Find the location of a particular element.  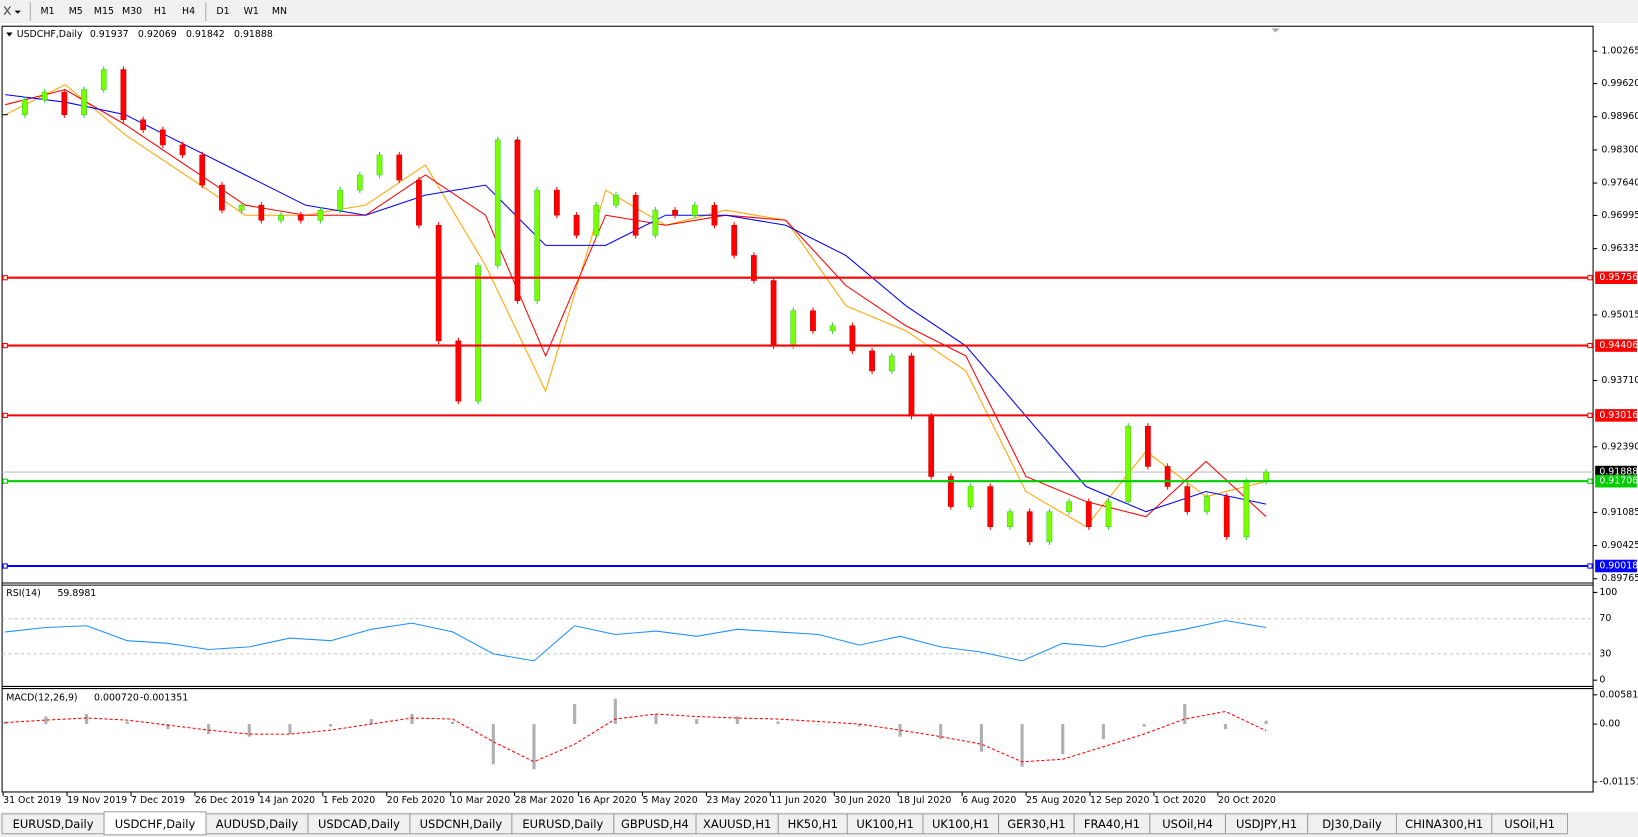

timeframe-label: H4 is located at coordinates (188, 11).